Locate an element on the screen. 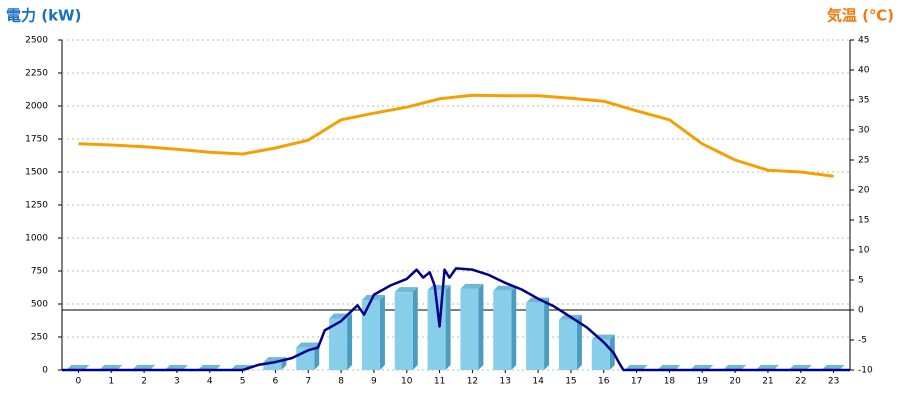 This screenshot has width=900, height=404. x-tick-label: 14 is located at coordinates (538, 382).